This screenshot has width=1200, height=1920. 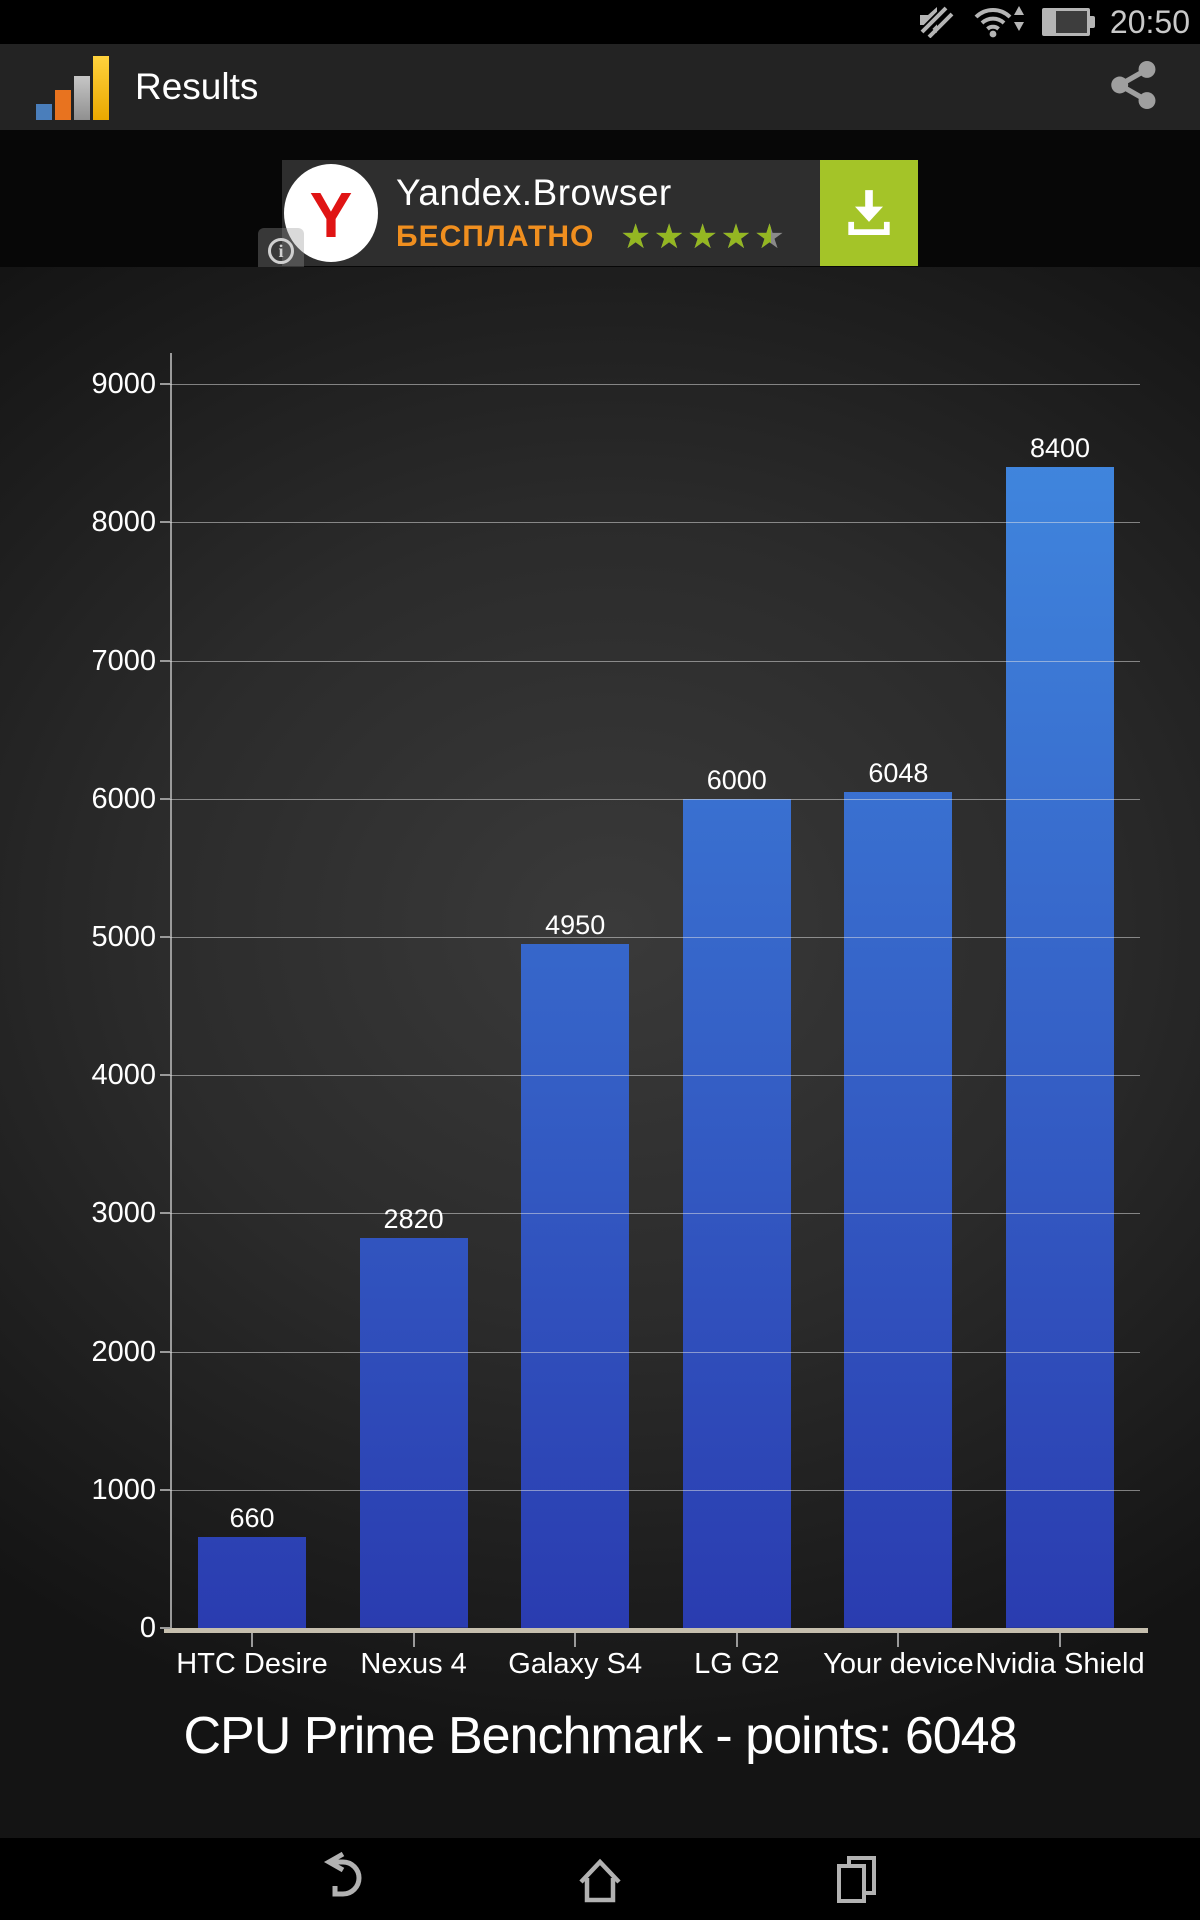 I want to click on download-button, so click(x=869, y=213).